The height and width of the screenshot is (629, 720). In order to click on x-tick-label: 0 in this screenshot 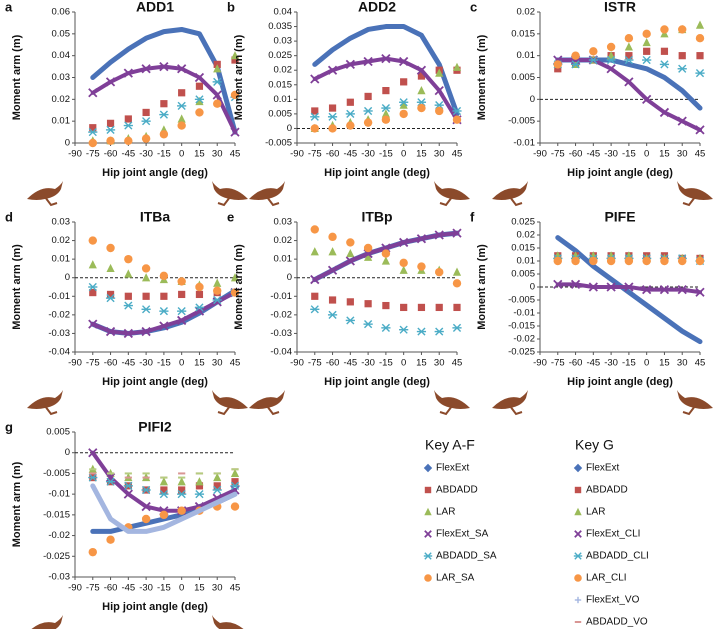, I will do `click(181, 363)`.